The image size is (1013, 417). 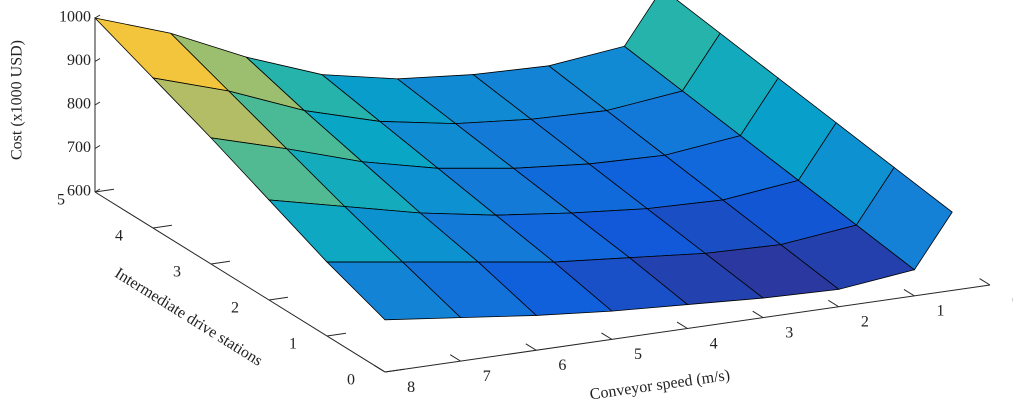 I want to click on surface-patch, so click(x=394, y=291).